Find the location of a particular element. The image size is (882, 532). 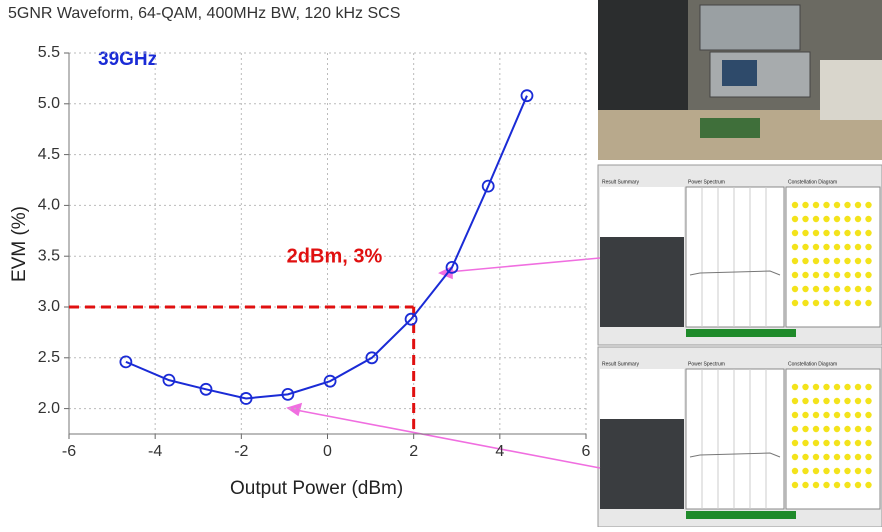

y-tick-label: 4.5 is located at coordinates (49, 154).